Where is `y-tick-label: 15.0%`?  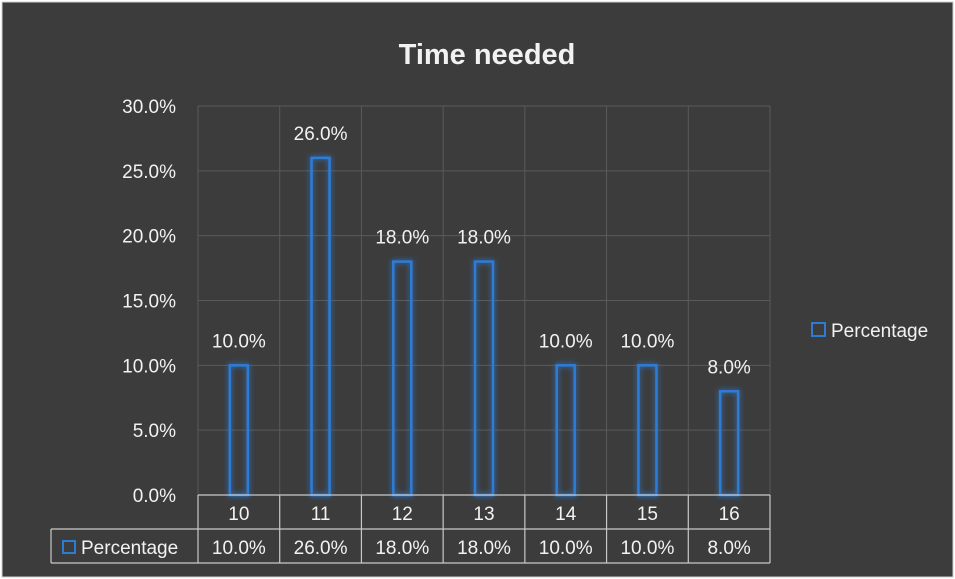
y-tick-label: 15.0% is located at coordinates (149, 302).